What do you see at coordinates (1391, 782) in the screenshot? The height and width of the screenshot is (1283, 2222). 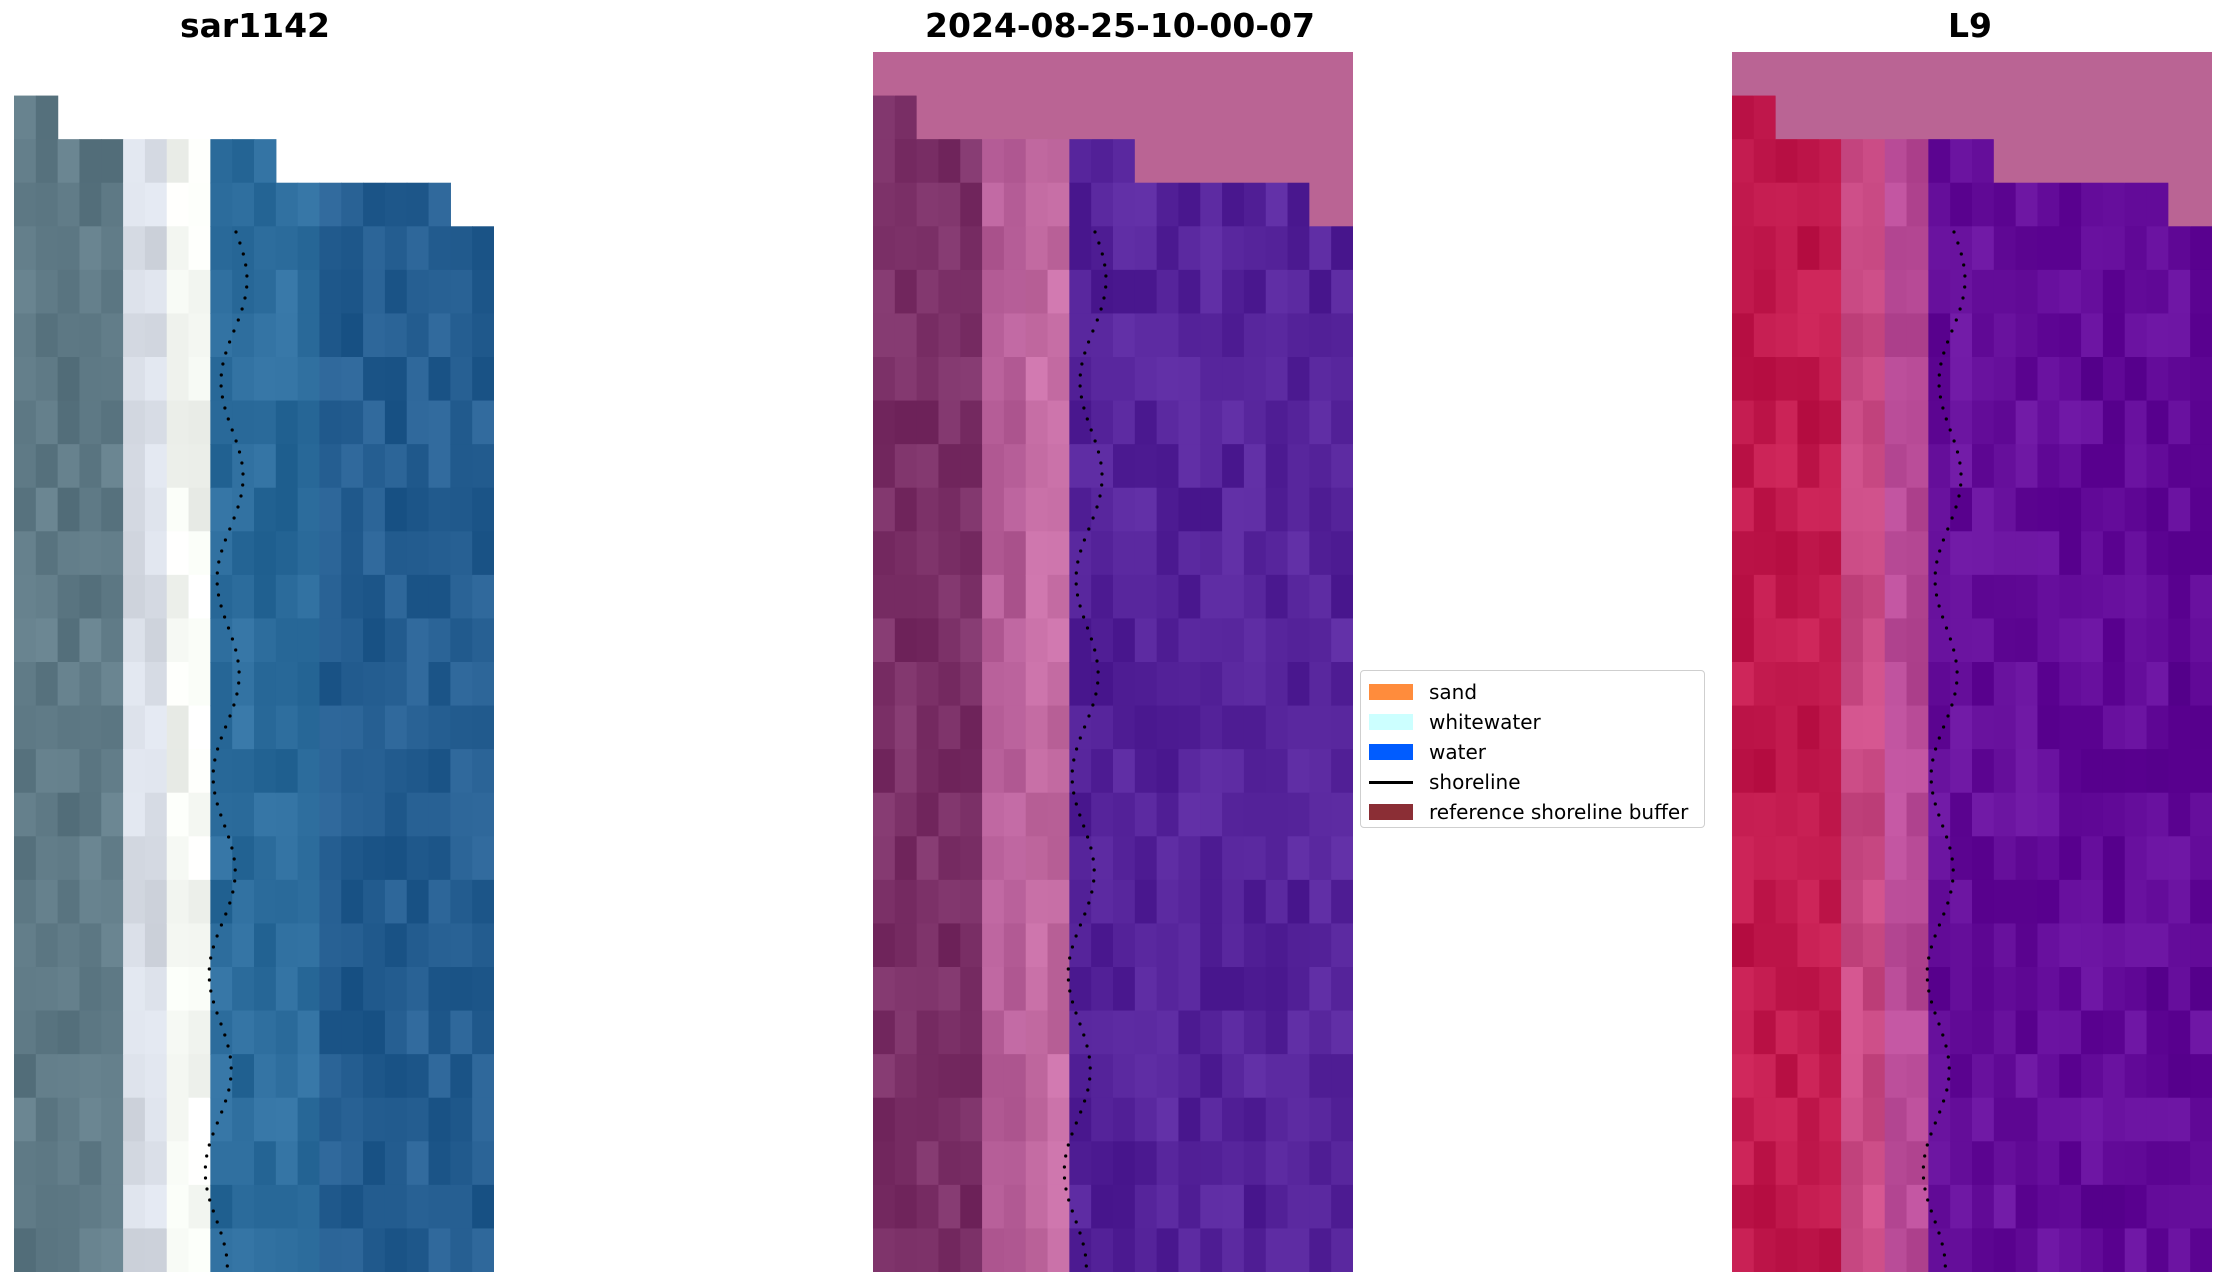 I see `shoreline-line-icon` at bounding box center [1391, 782].